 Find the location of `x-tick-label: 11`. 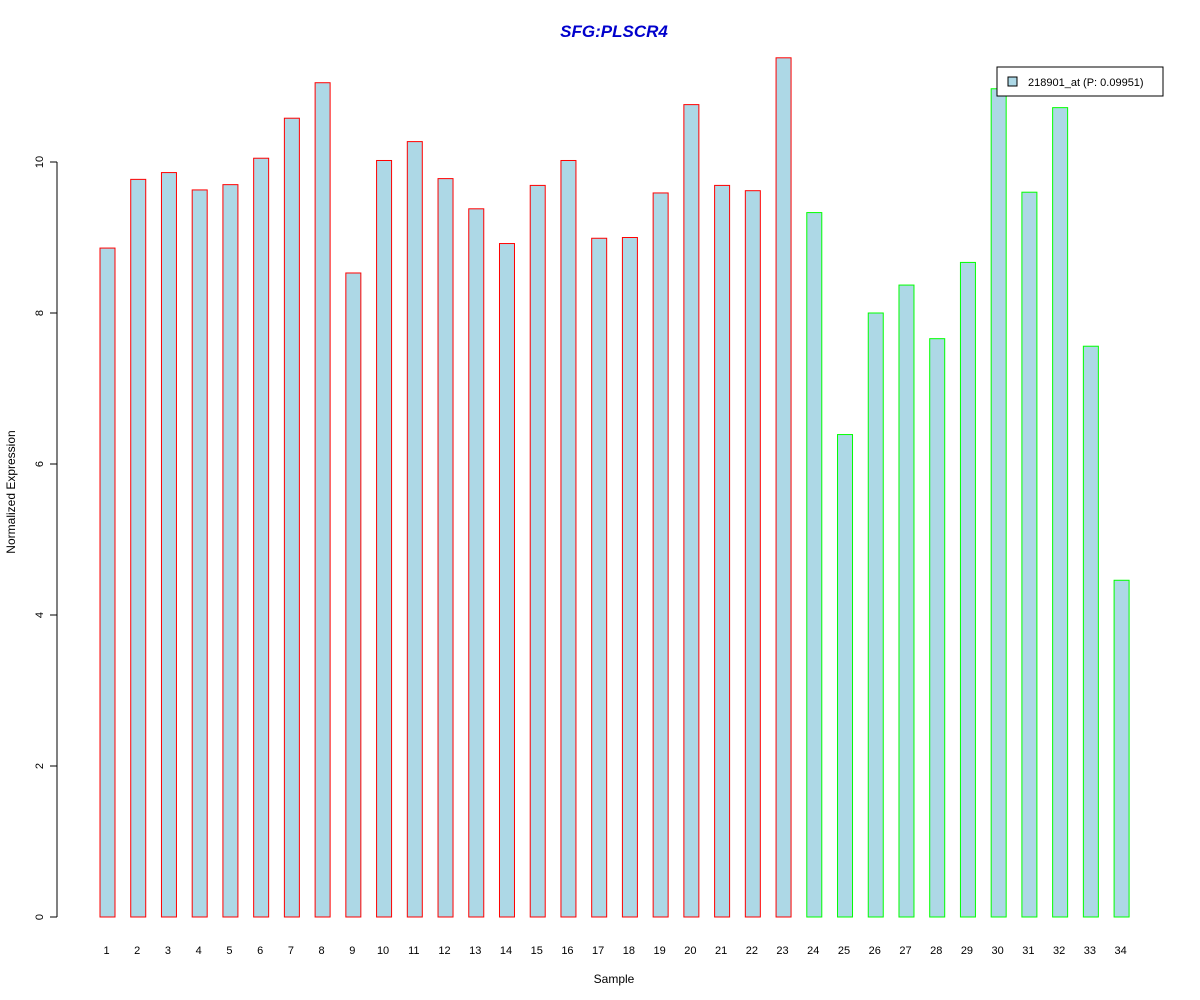

x-tick-label: 11 is located at coordinates (413, 951).